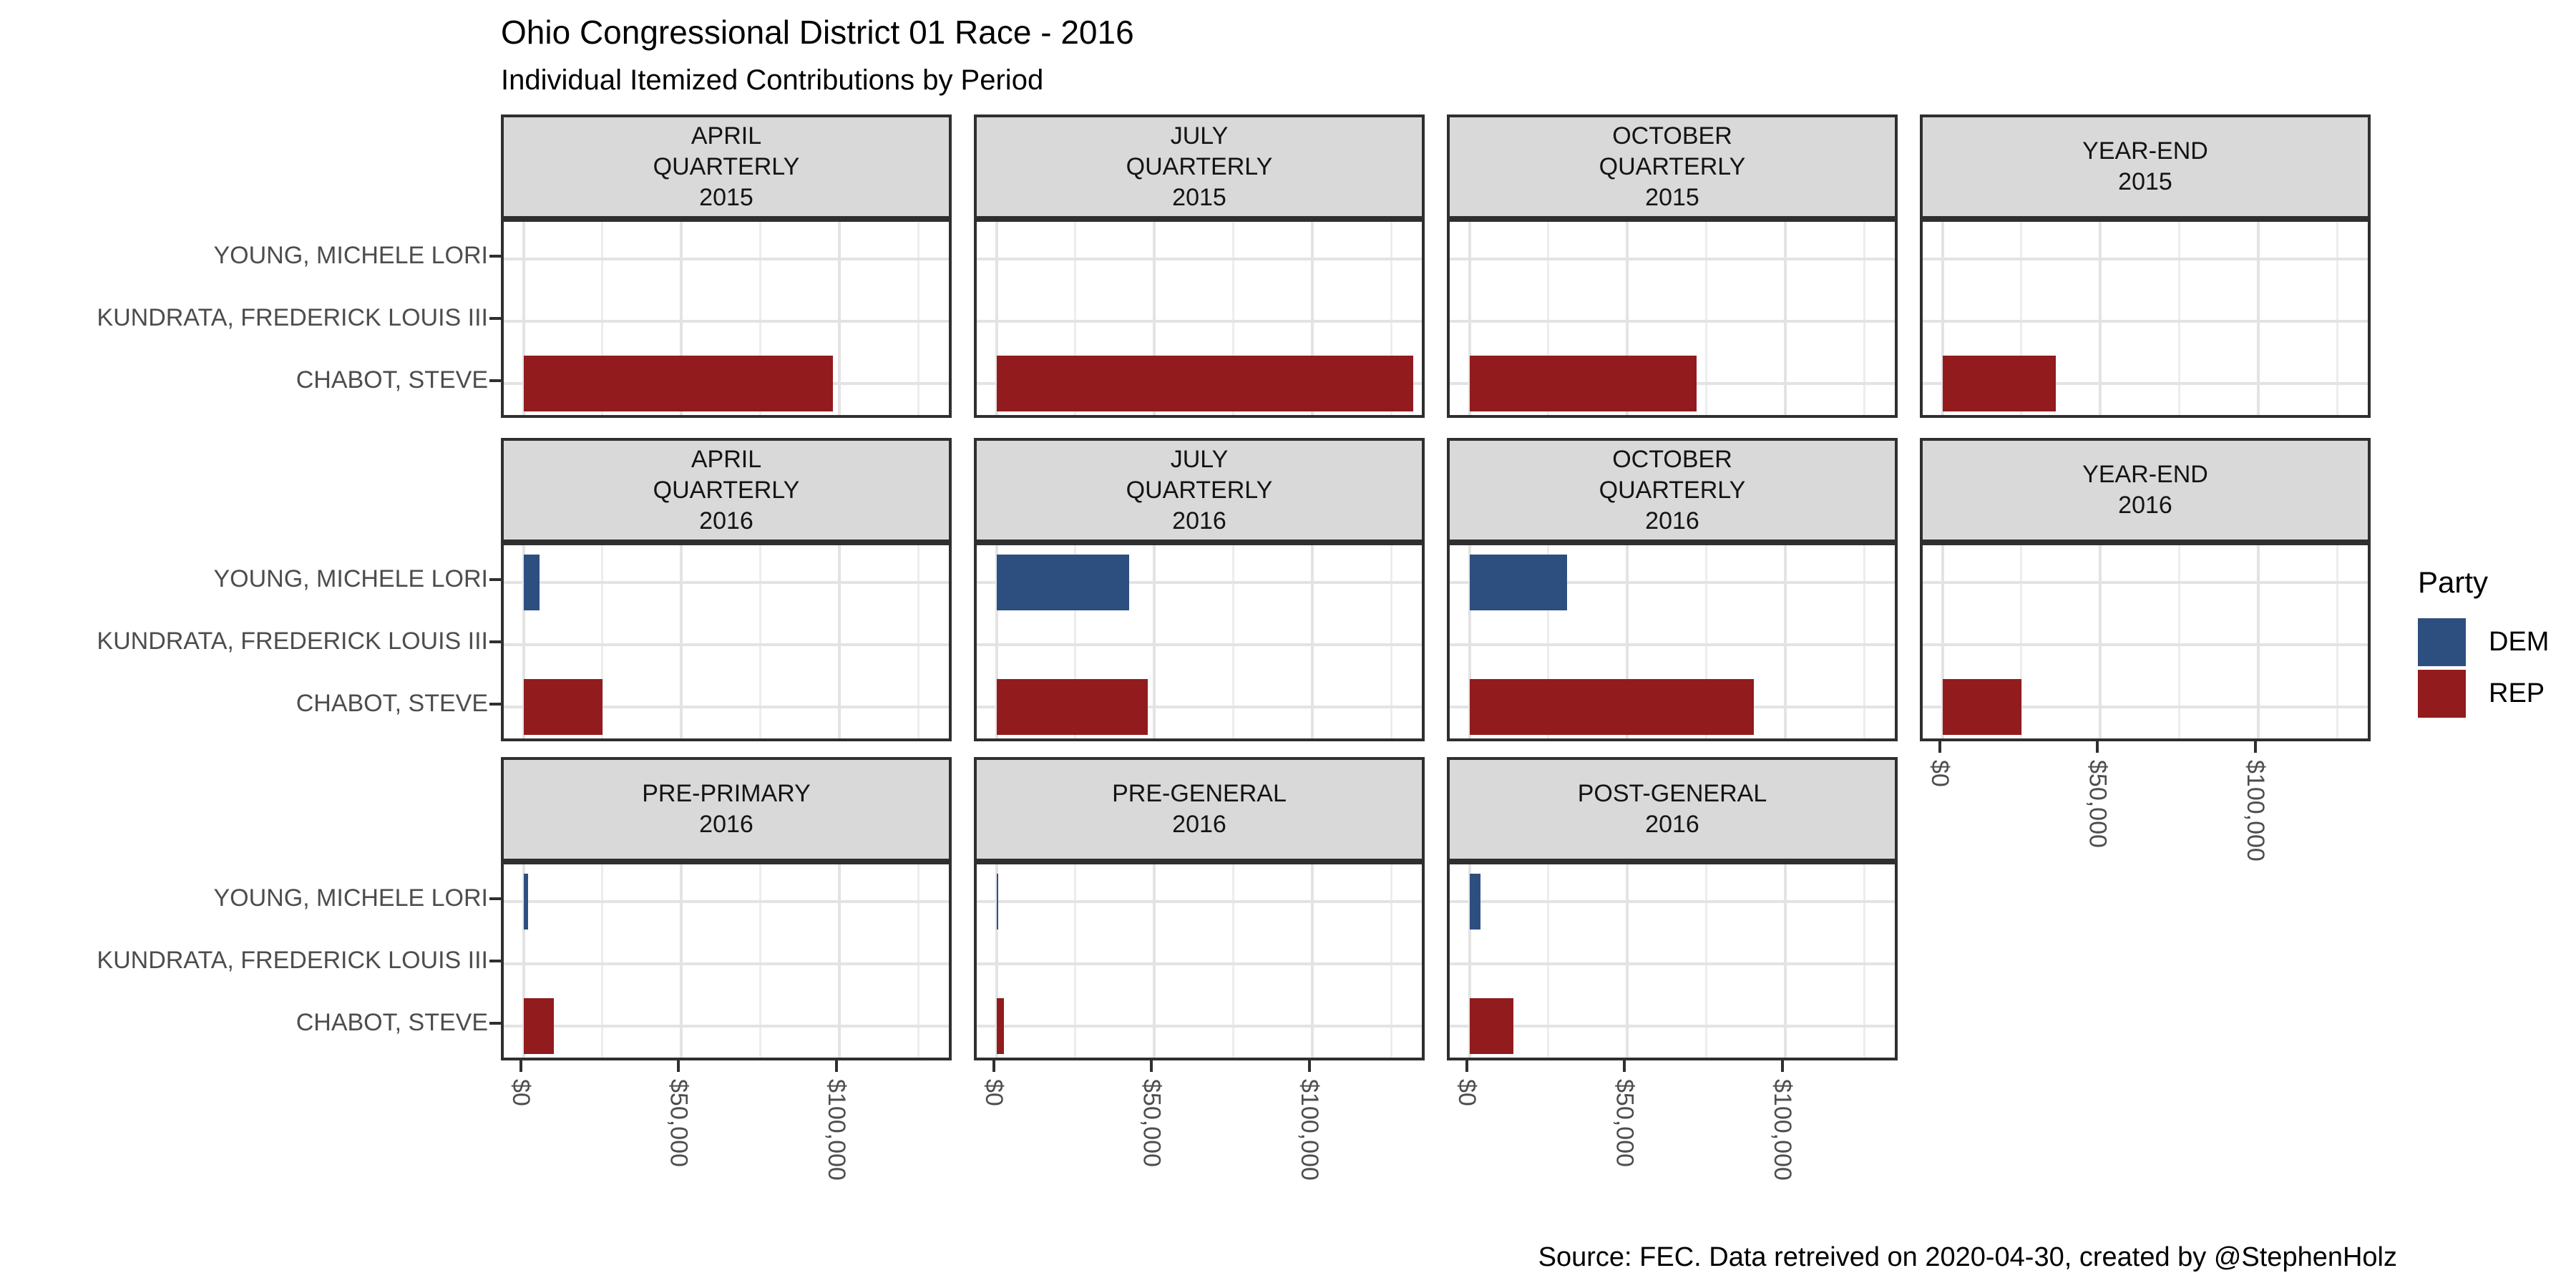 The width and height of the screenshot is (2576, 1288). What do you see at coordinates (726, 490) in the screenshot?
I see `facet-strip-label: APRIL QUARTERLY 2016` at bounding box center [726, 490].